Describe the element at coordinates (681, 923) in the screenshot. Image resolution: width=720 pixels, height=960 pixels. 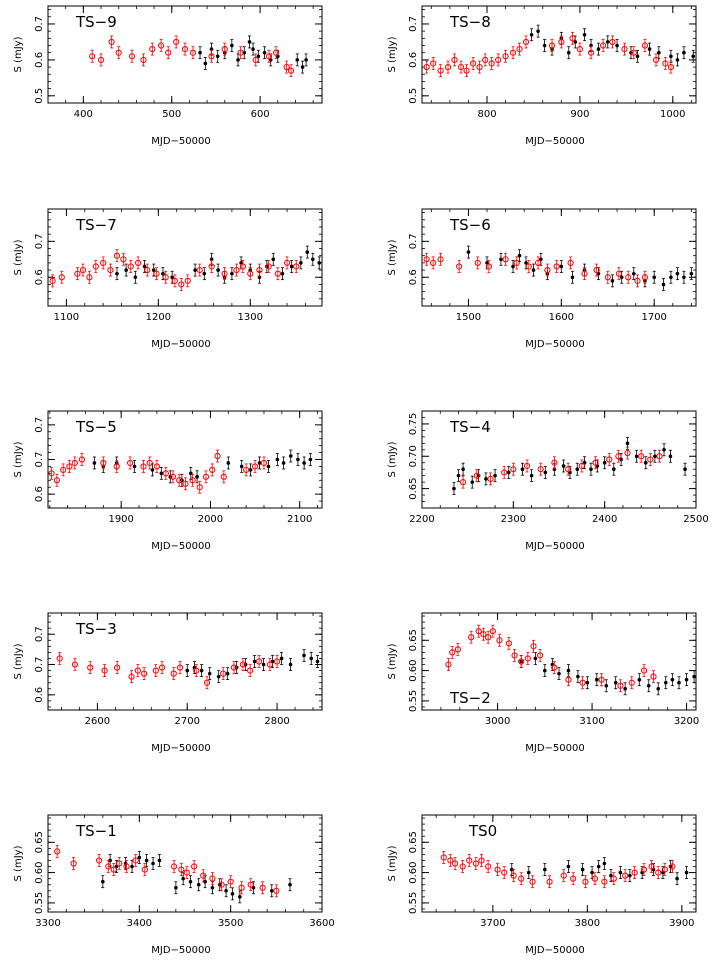
I see `x-tick-label: 3900` at that location.